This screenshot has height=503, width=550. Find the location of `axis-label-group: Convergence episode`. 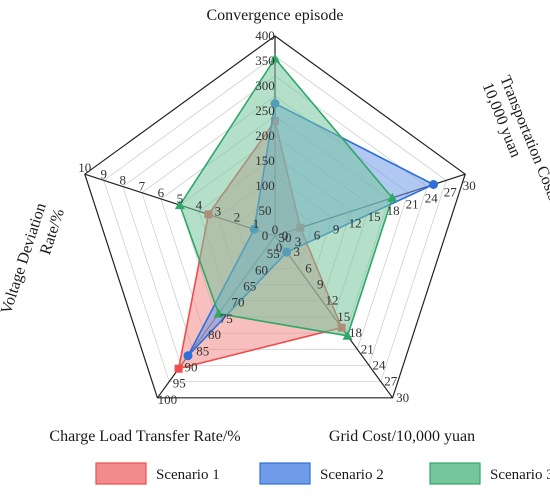

axis-label-group: Convergence episode is located at coordinates (275, 15).